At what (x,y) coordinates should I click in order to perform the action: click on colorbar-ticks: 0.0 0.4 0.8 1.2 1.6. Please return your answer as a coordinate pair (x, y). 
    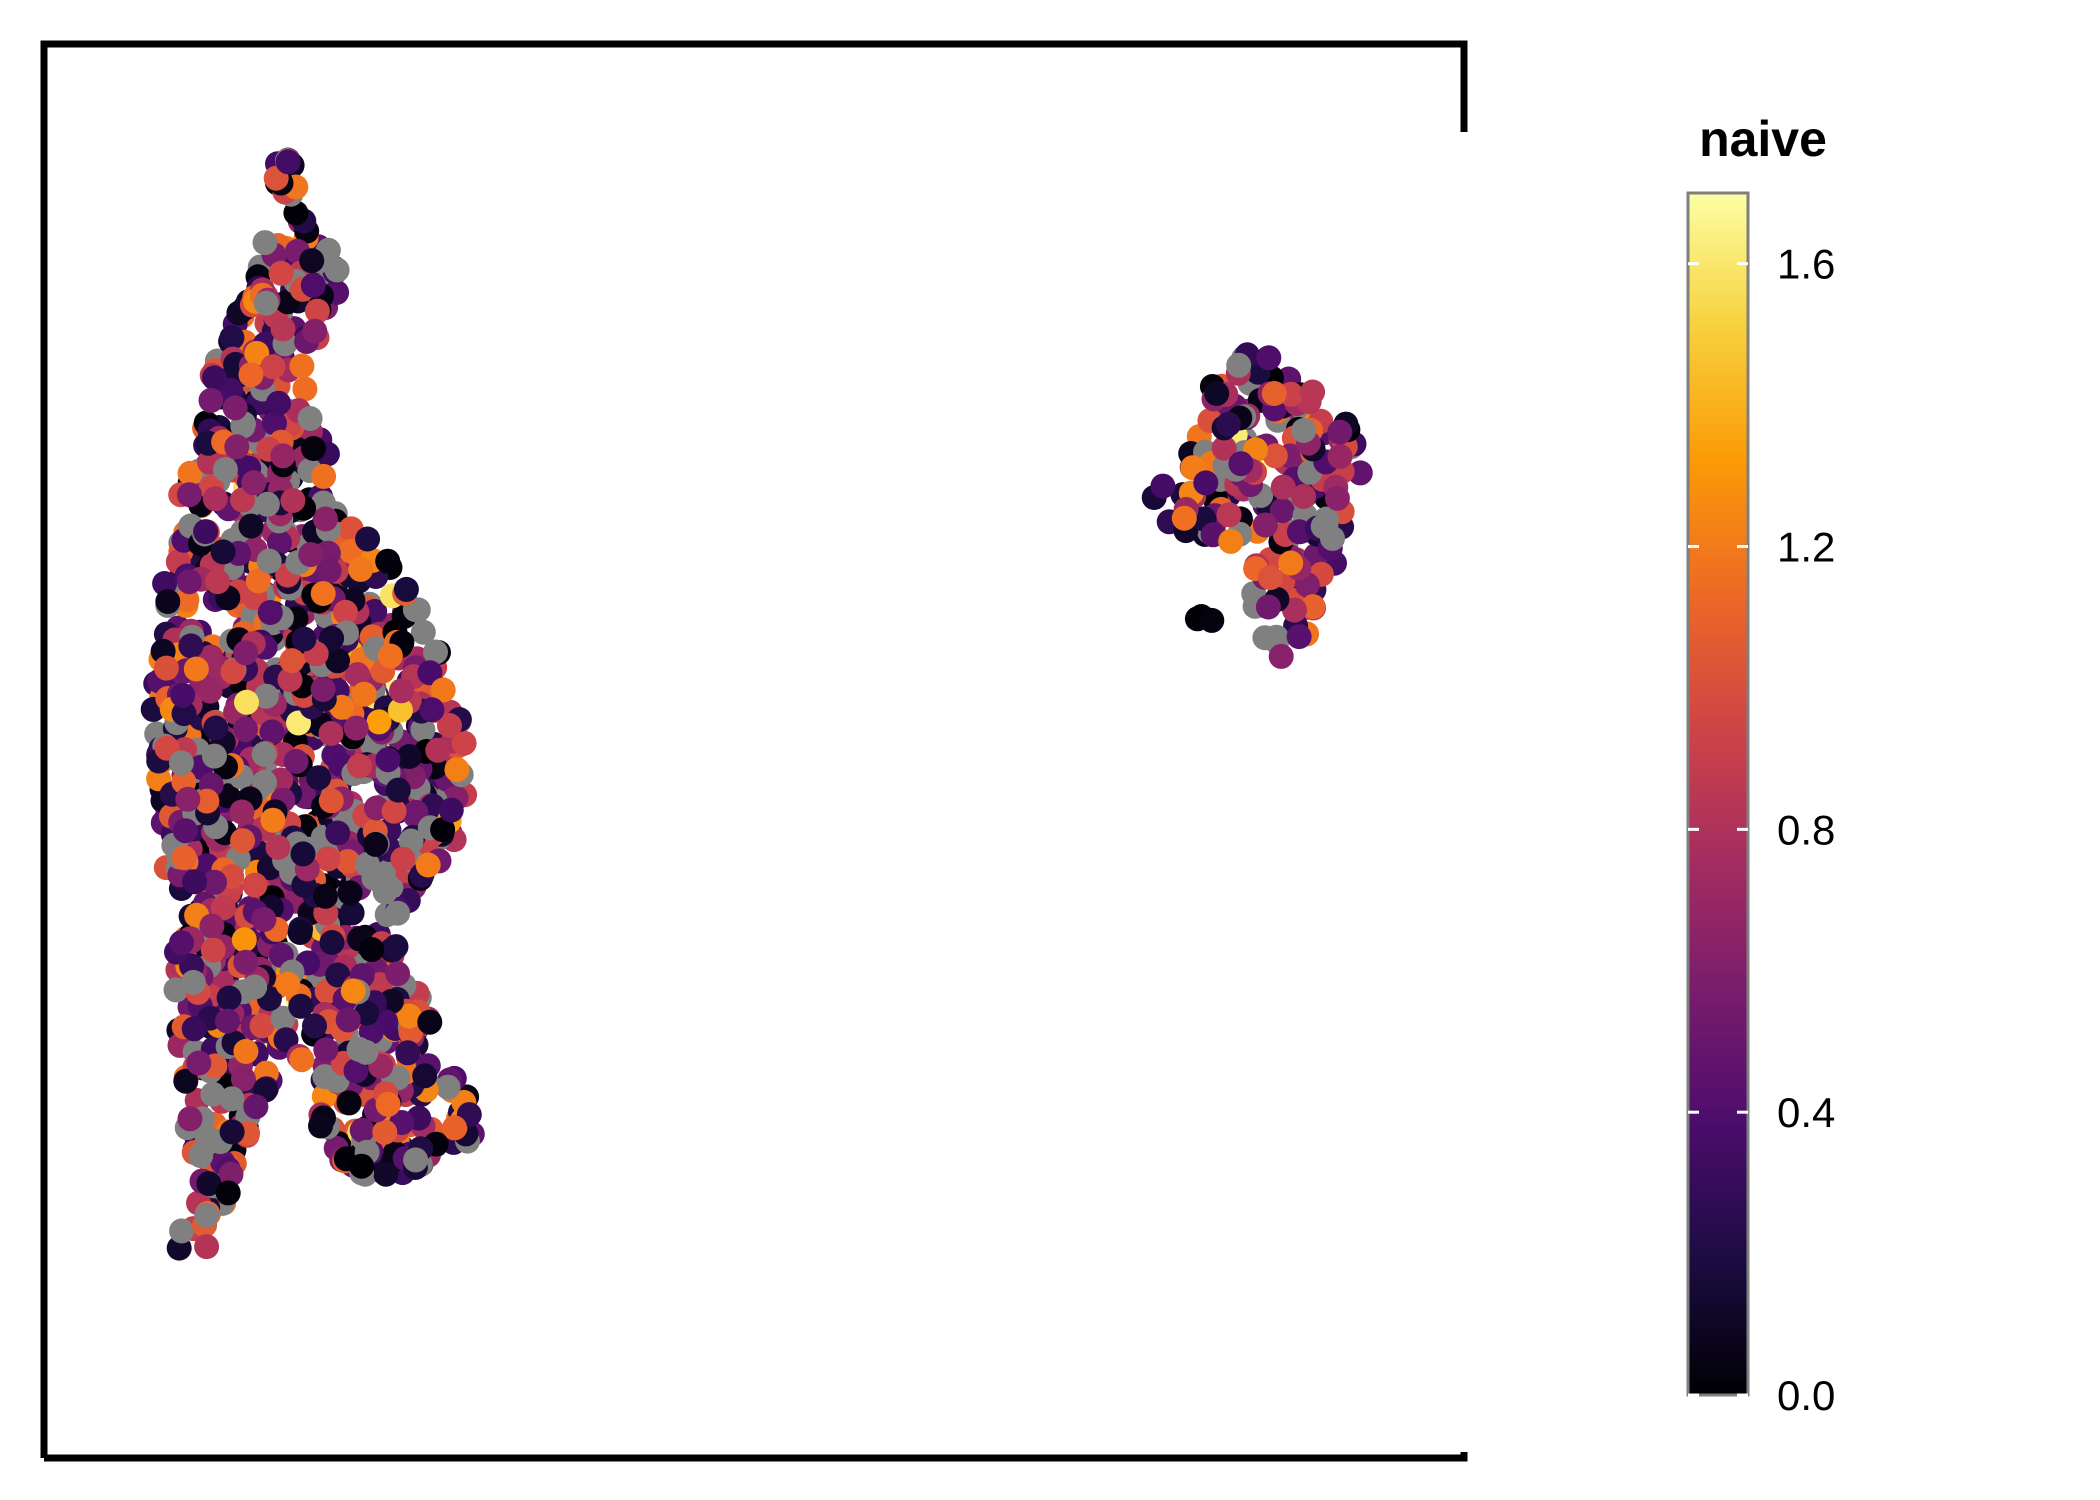
    Looking at the image, I should click on (1761, 830).